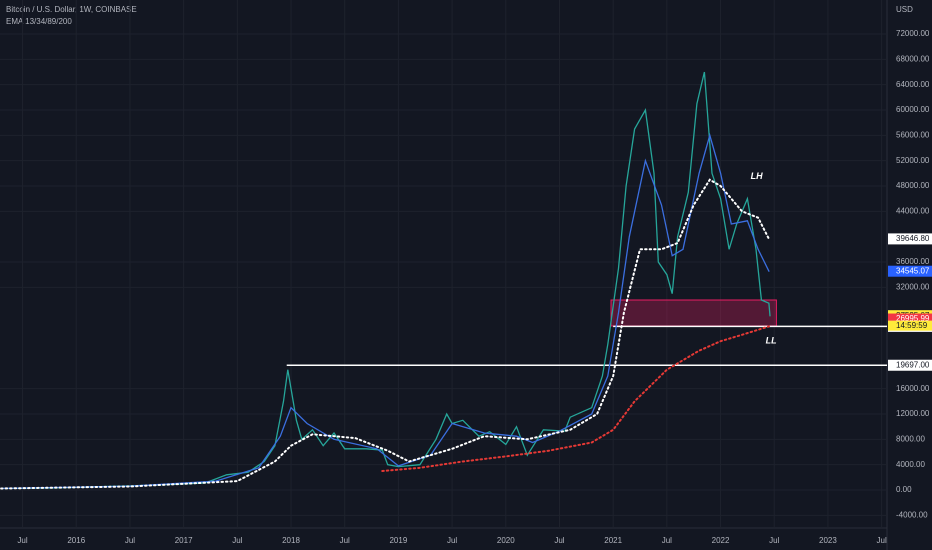 The image size is (932, 550). Describe the element at coordinates (913, 84) in the screenshot. I see `y-tick-label: 64000.00` at that location.